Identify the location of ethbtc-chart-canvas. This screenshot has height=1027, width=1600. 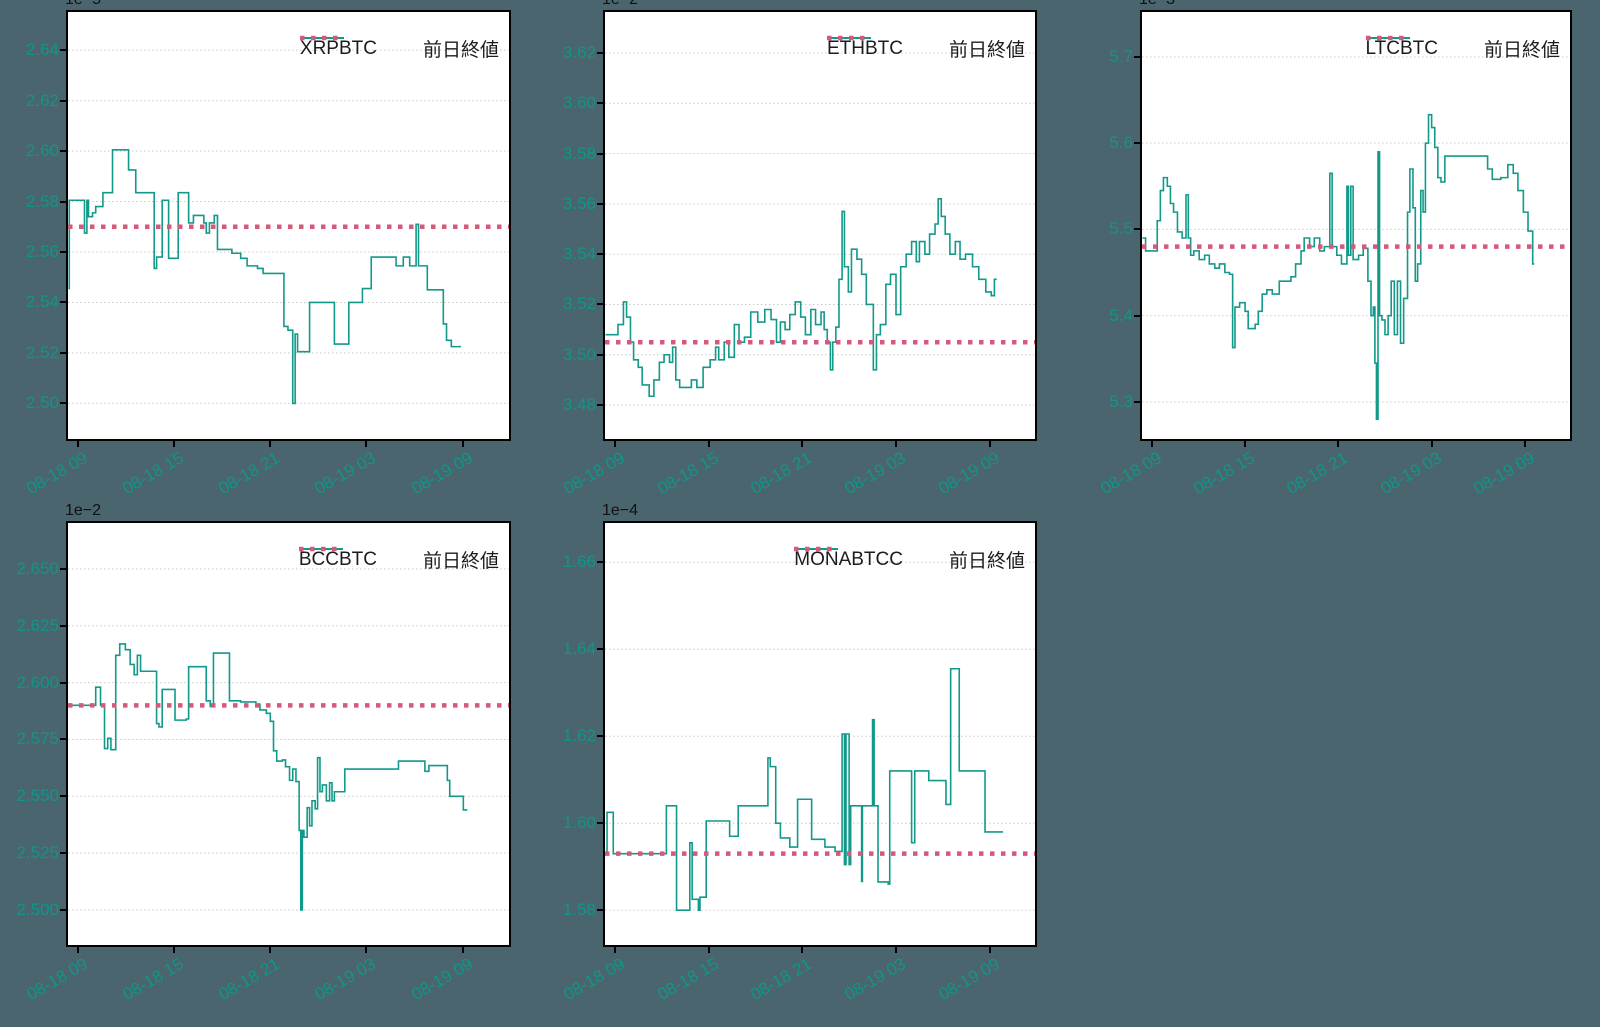
(820, 229).